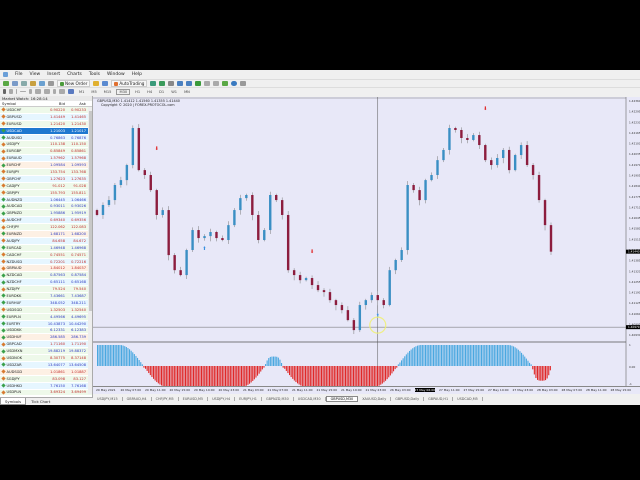  Describe the element at coordinates (46, 110) in the screenshot. I see `symbol-row: USDCHF 0.90220 0.90233` at that location.